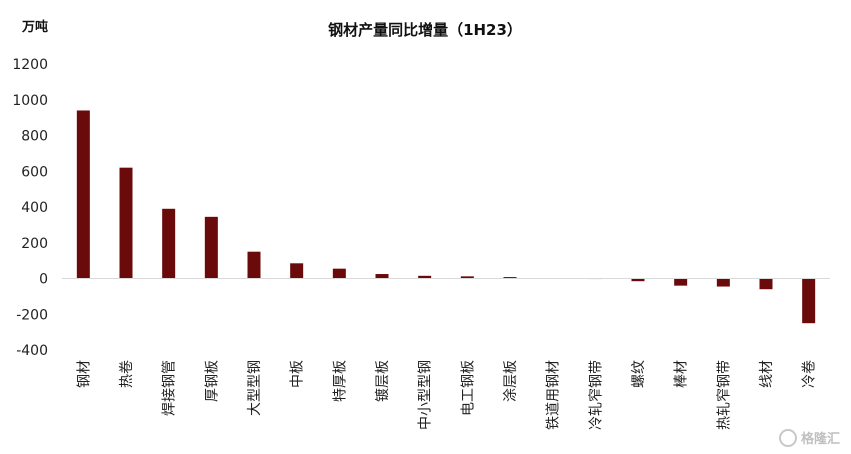  I want to click on category-label: 铁道用钢材, so click(554, 395).